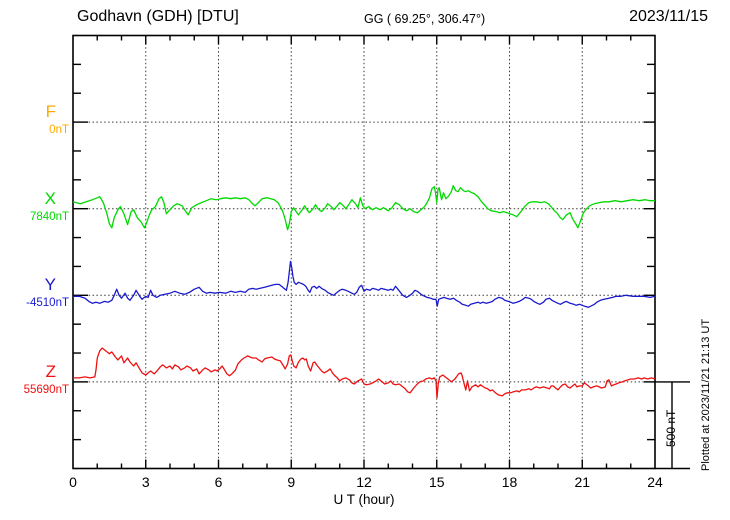  Describe the element at coordinates (509, 482) in the screenshot. I see `x-tick-label-18: 18` at that location.